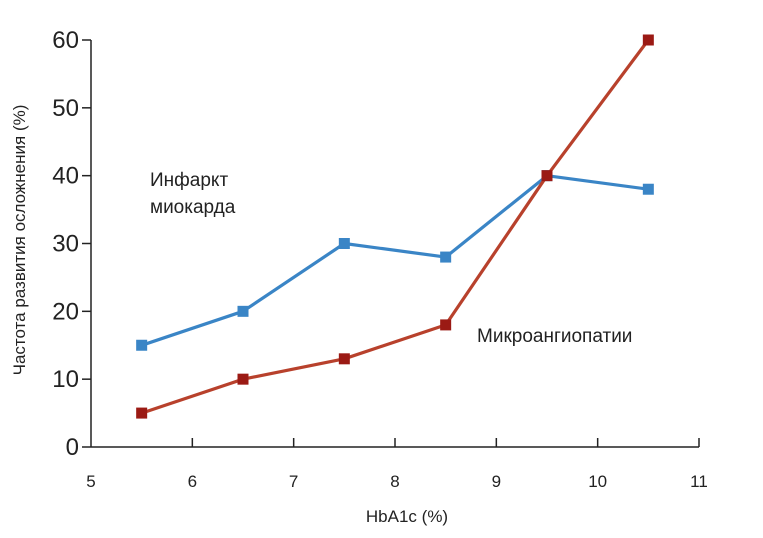  Describe the element at coordinates (554, 336) in the screenshot. I see `annotation-microangiopathy: Микроангиопатии` at that location.